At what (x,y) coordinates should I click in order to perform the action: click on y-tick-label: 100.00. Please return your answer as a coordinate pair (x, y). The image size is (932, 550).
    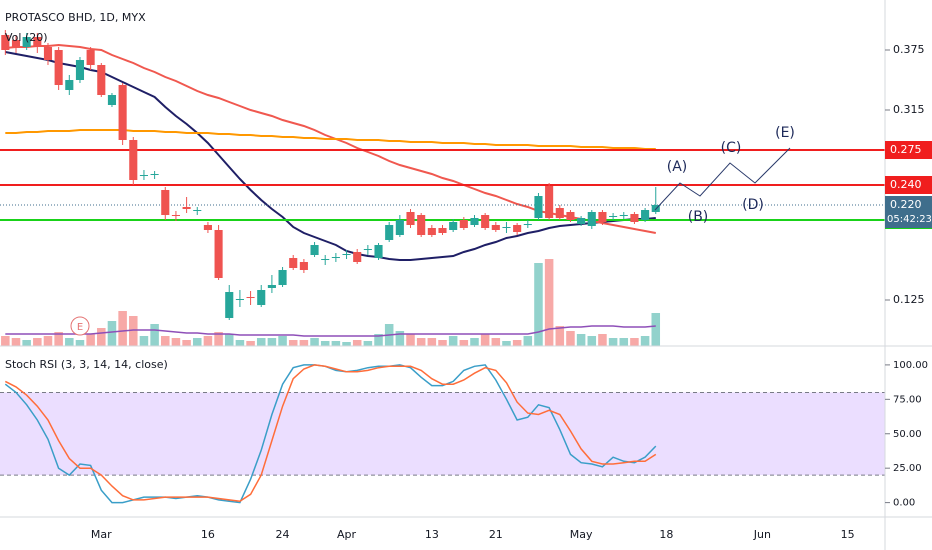
    Looking at the image, I should click on (910, 365).